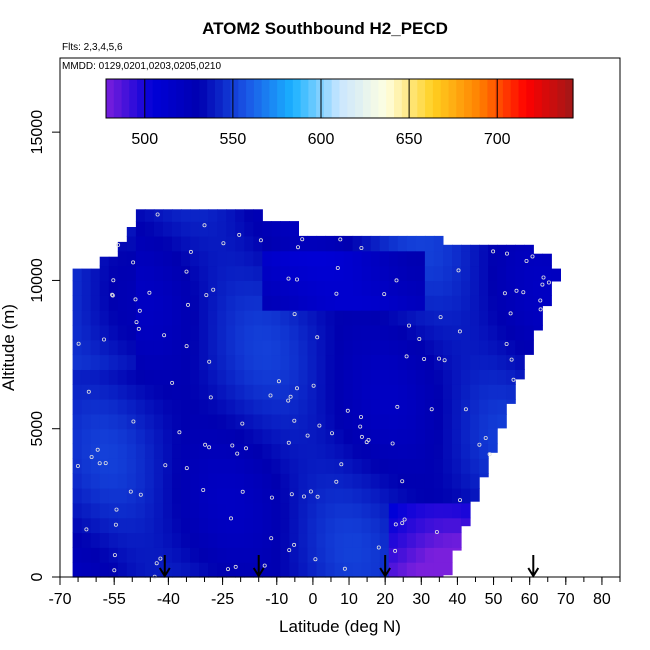  I want to click on y-tick-label: 5000, so click(37, 429).